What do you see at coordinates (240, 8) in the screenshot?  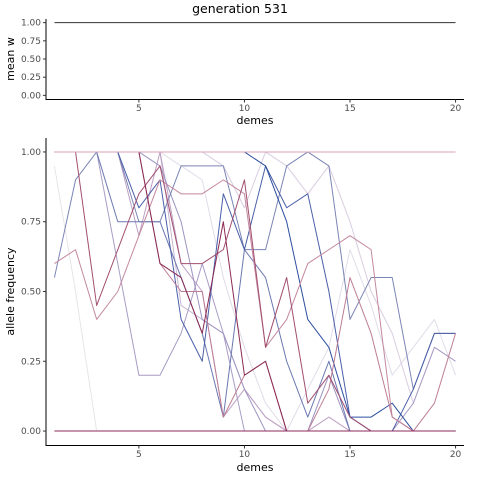 I see `plot-title: generation 531` at bounding box center [240, 8].